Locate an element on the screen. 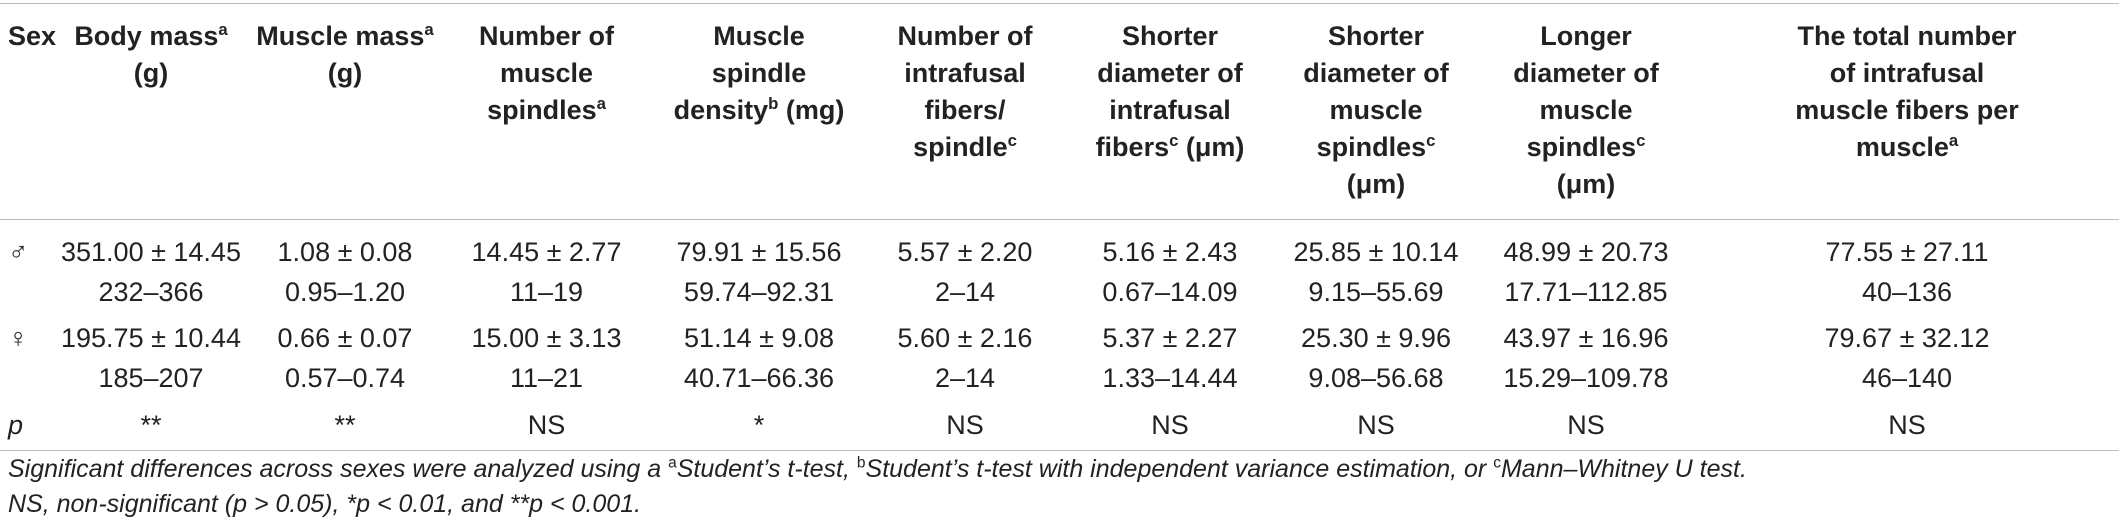  data-cell: 195.75 ± 10.44 185–207 is located at coordinates (151, 358).